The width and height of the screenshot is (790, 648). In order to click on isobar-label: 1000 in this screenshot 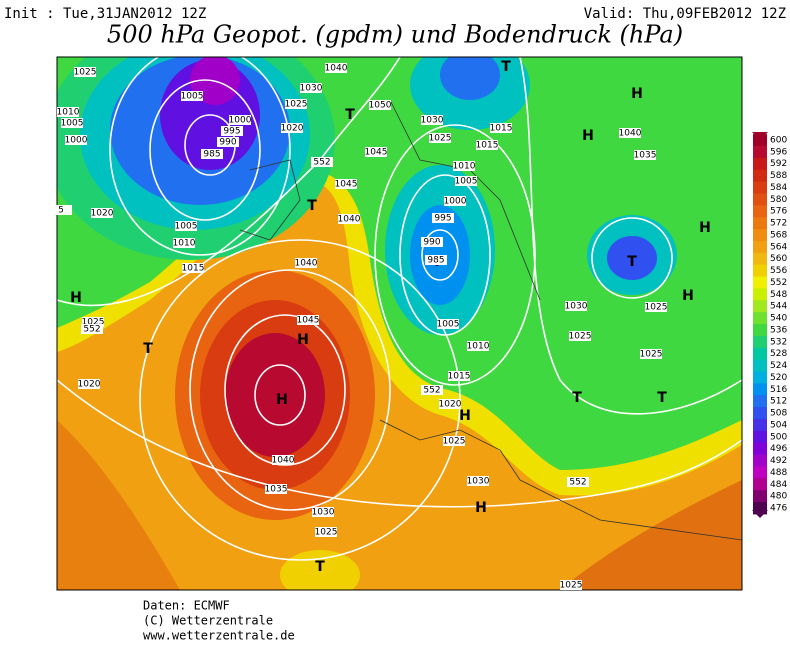, I will do `click(240, 121)`.